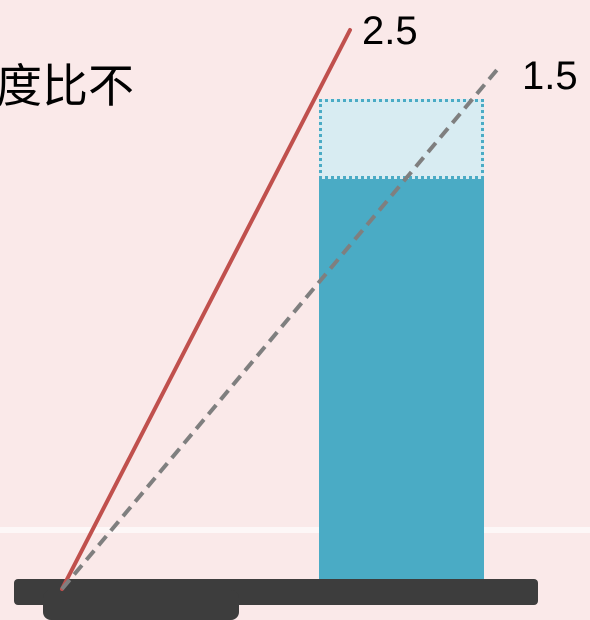 Image resolution: width=590 pixels, height=620 pixels. Describe the element at coordinates (295, 530) in the screenshot. I see `horizontal-divider` at that location.